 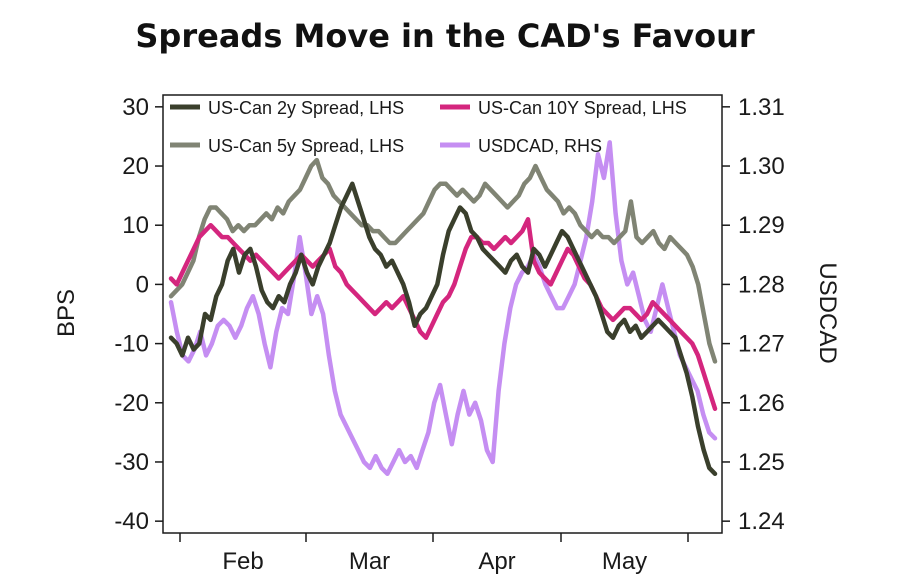 I want to click on left-axis-label: BPS, so click(x=66, y=313).